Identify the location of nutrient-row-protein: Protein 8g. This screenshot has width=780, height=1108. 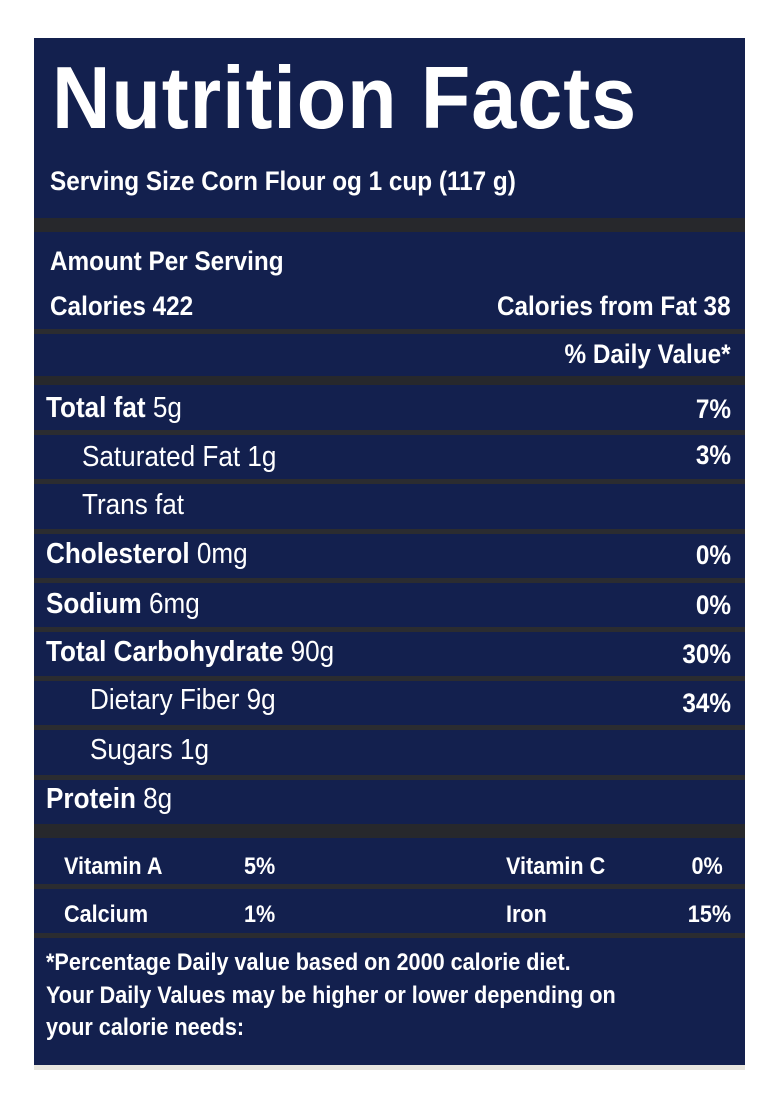
(109, 799).